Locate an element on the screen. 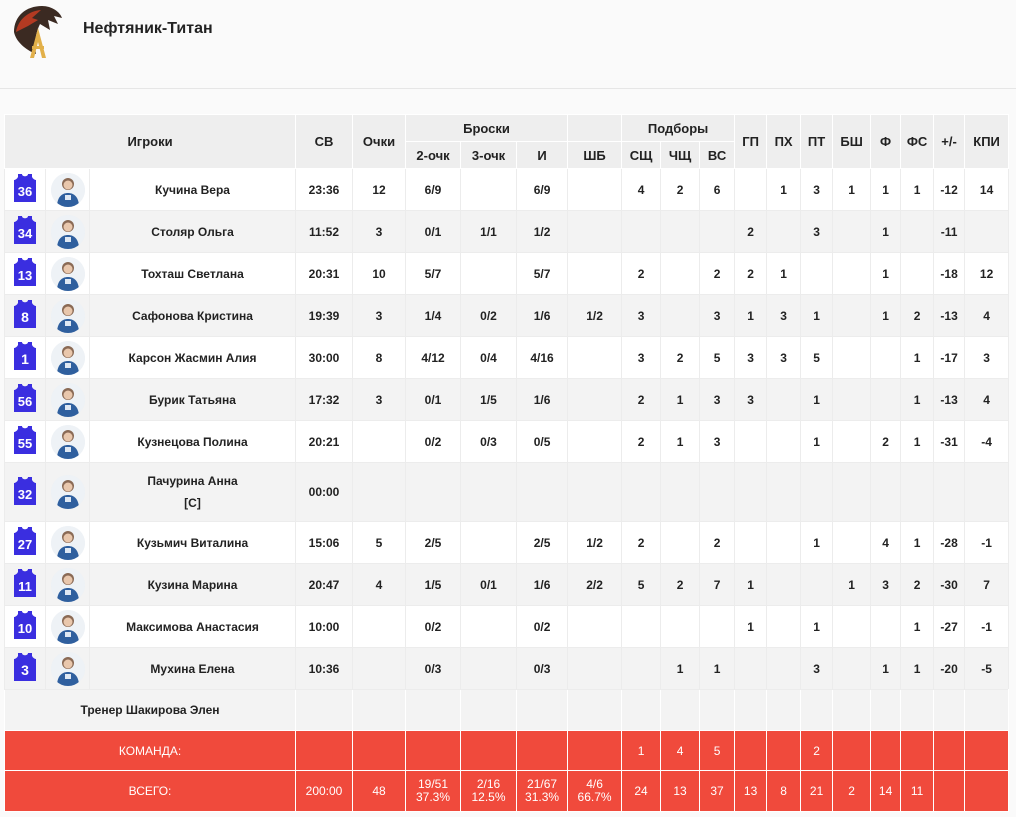 Image resolution: width=1016 pixels, height=817 pixels. player-name-cell: Карсон Жасмин Алия is located at coordinates (192, 357).